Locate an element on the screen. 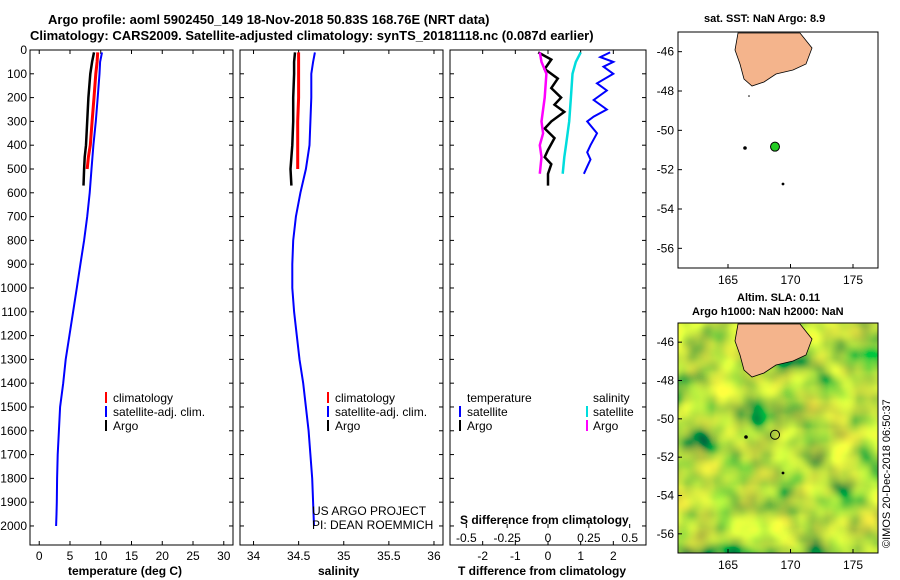 Image resolution: width=900 pixels, height=580 pixels. depth-tick-label: 600 is located at coordinates (17, 193).